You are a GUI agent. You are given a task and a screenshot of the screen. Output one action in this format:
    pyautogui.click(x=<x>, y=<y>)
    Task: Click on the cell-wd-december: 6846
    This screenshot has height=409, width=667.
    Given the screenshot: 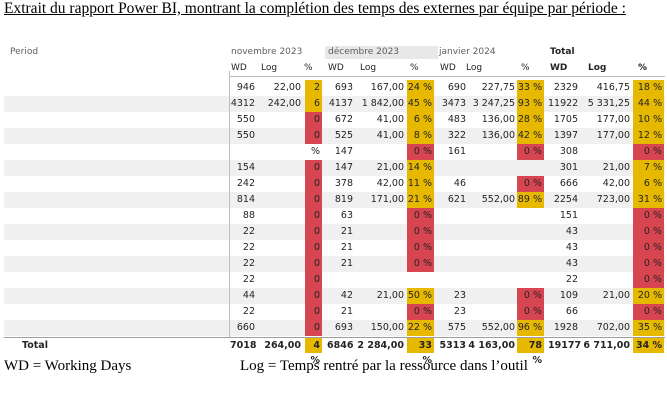 What is the action you would take?
    pyautogui.click(x=340, y=345)
    